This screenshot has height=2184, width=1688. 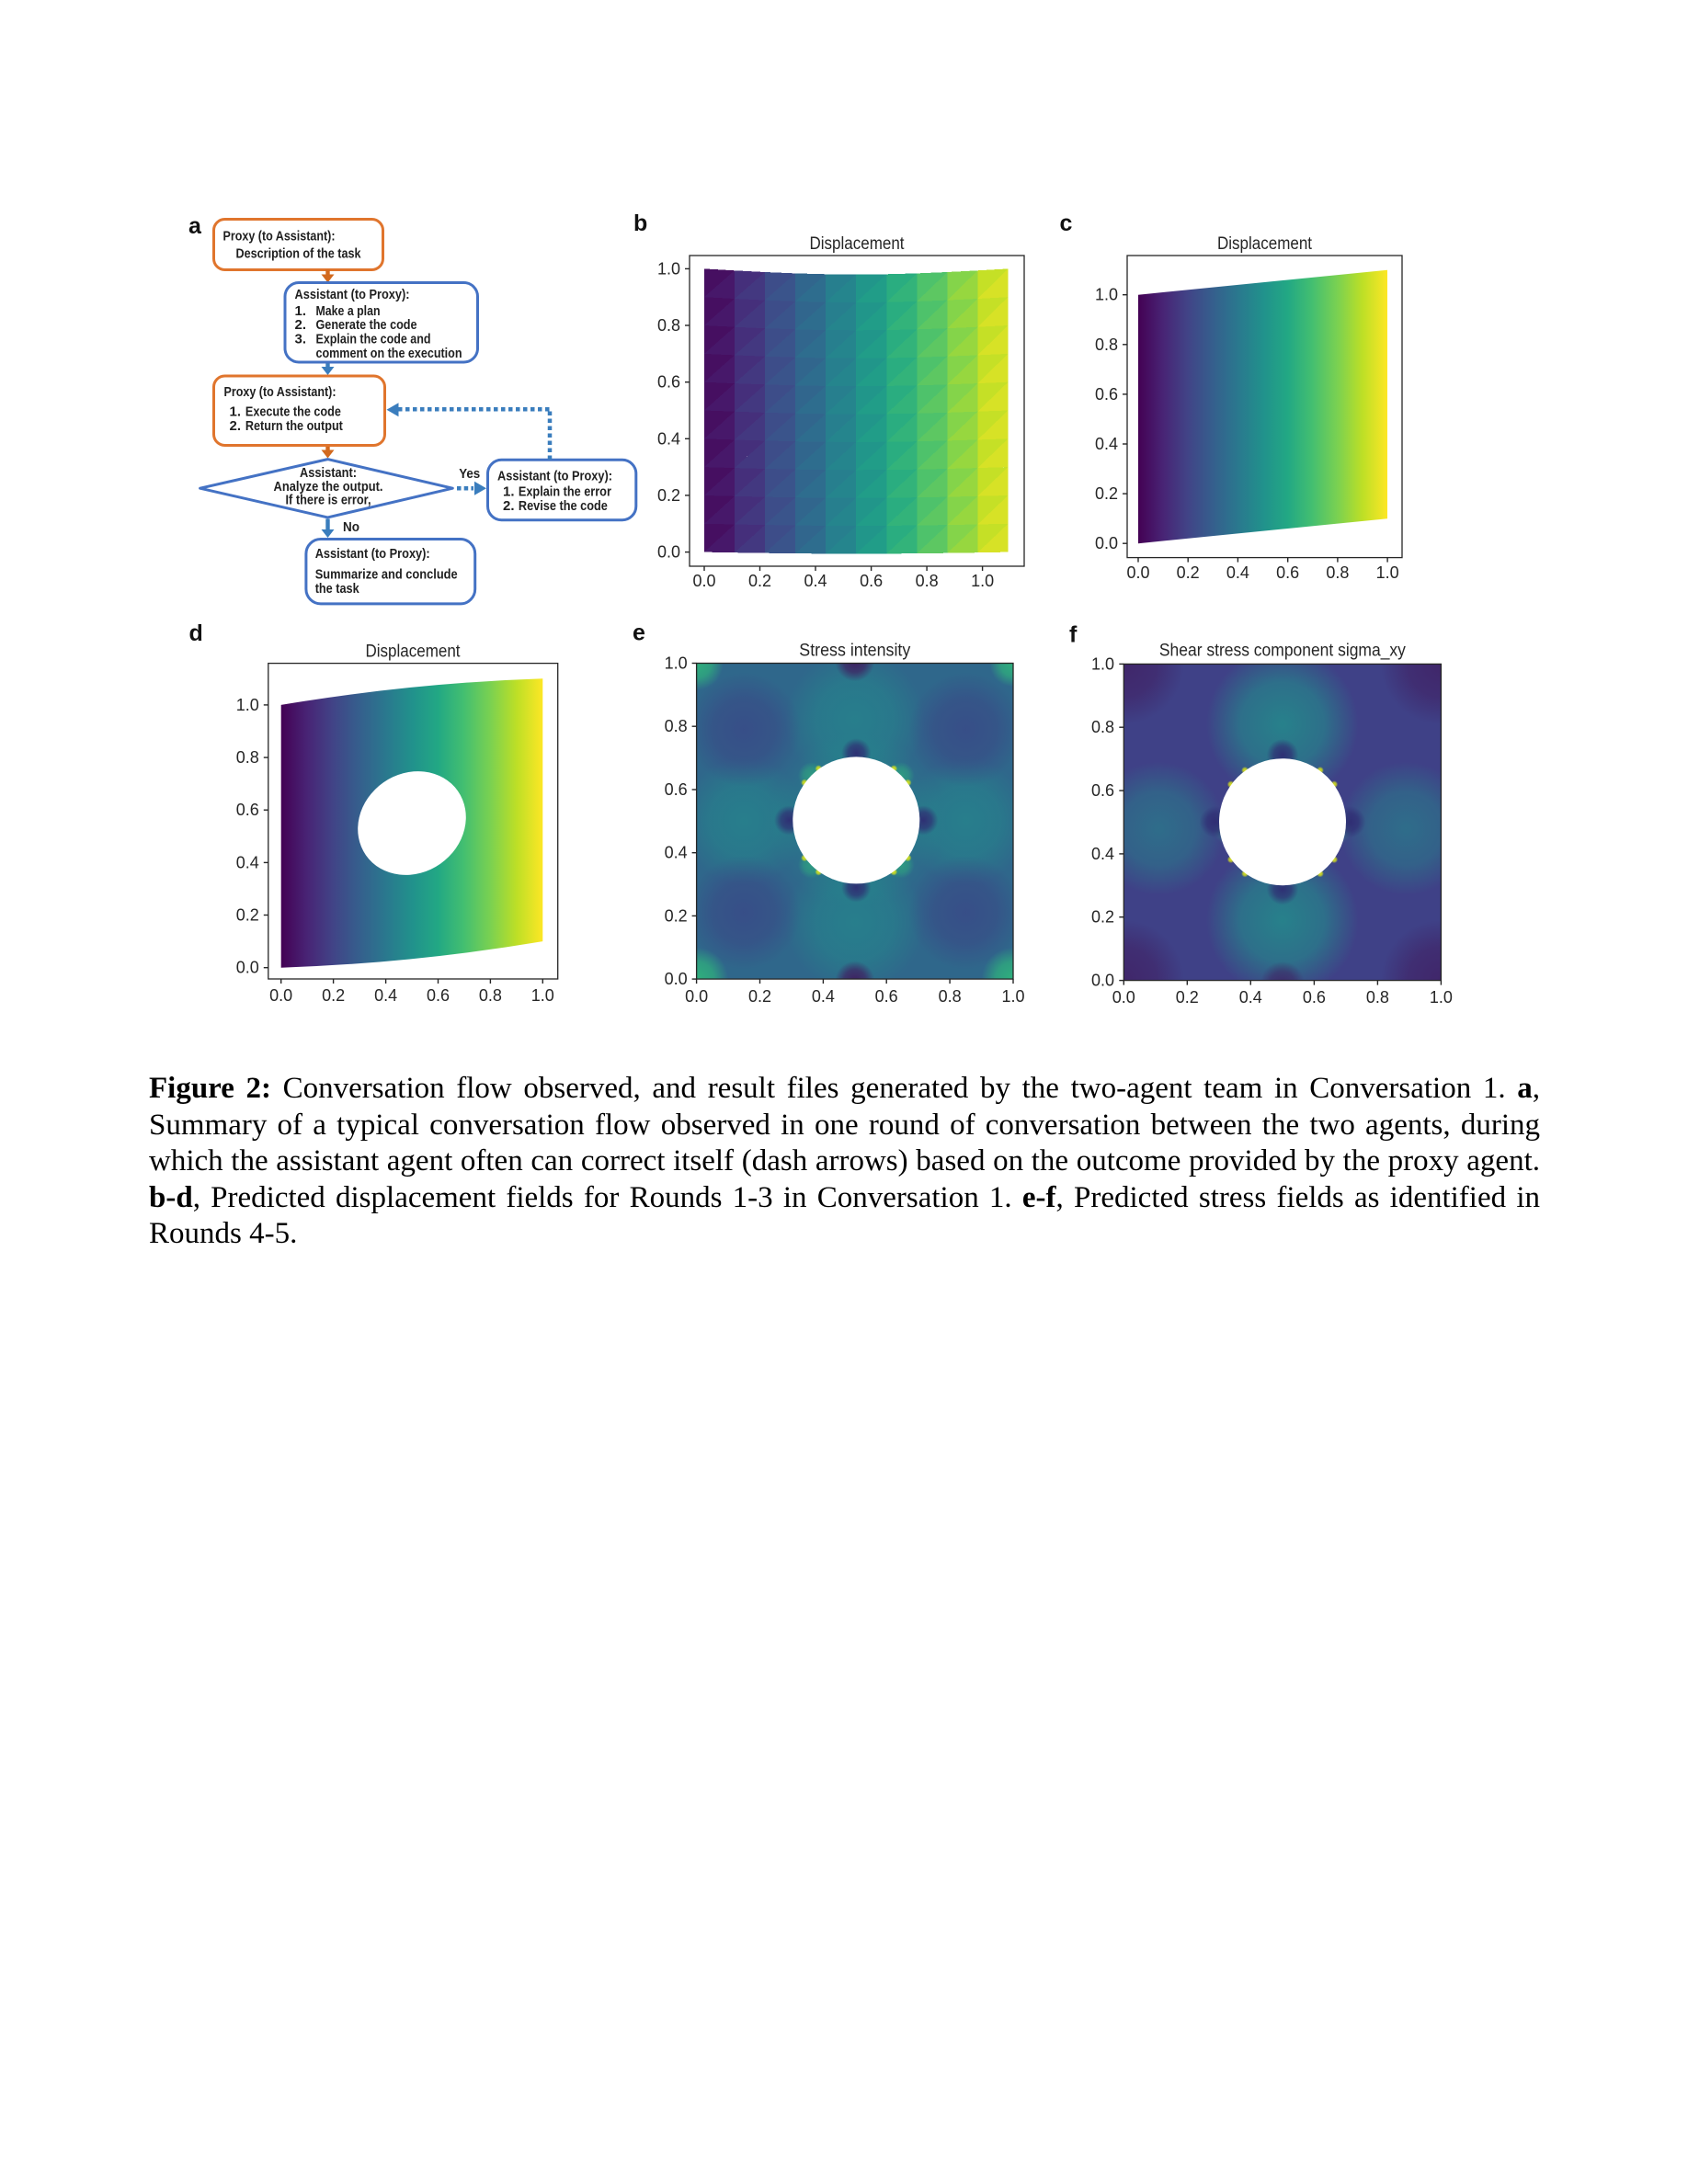 What do you see at coordinates (299, 254) in the screenshot?
I see `svg-text: Description of the task` at bounding box center [299, 254].